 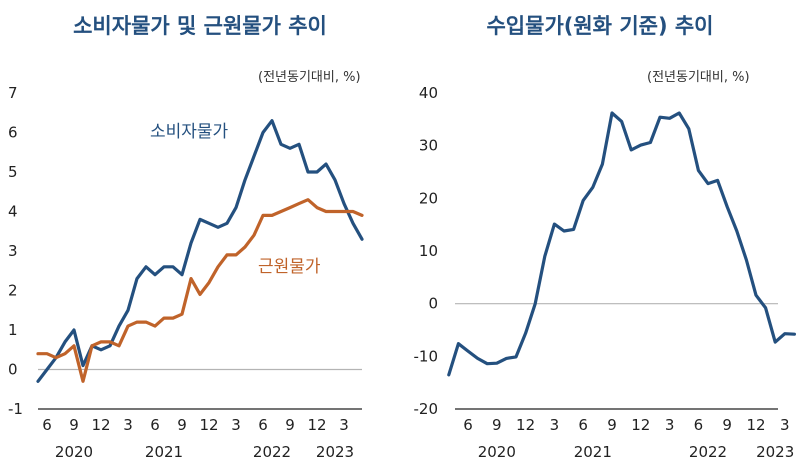 I want to click on y-tick-label: -1, so click(x=15, y=409).